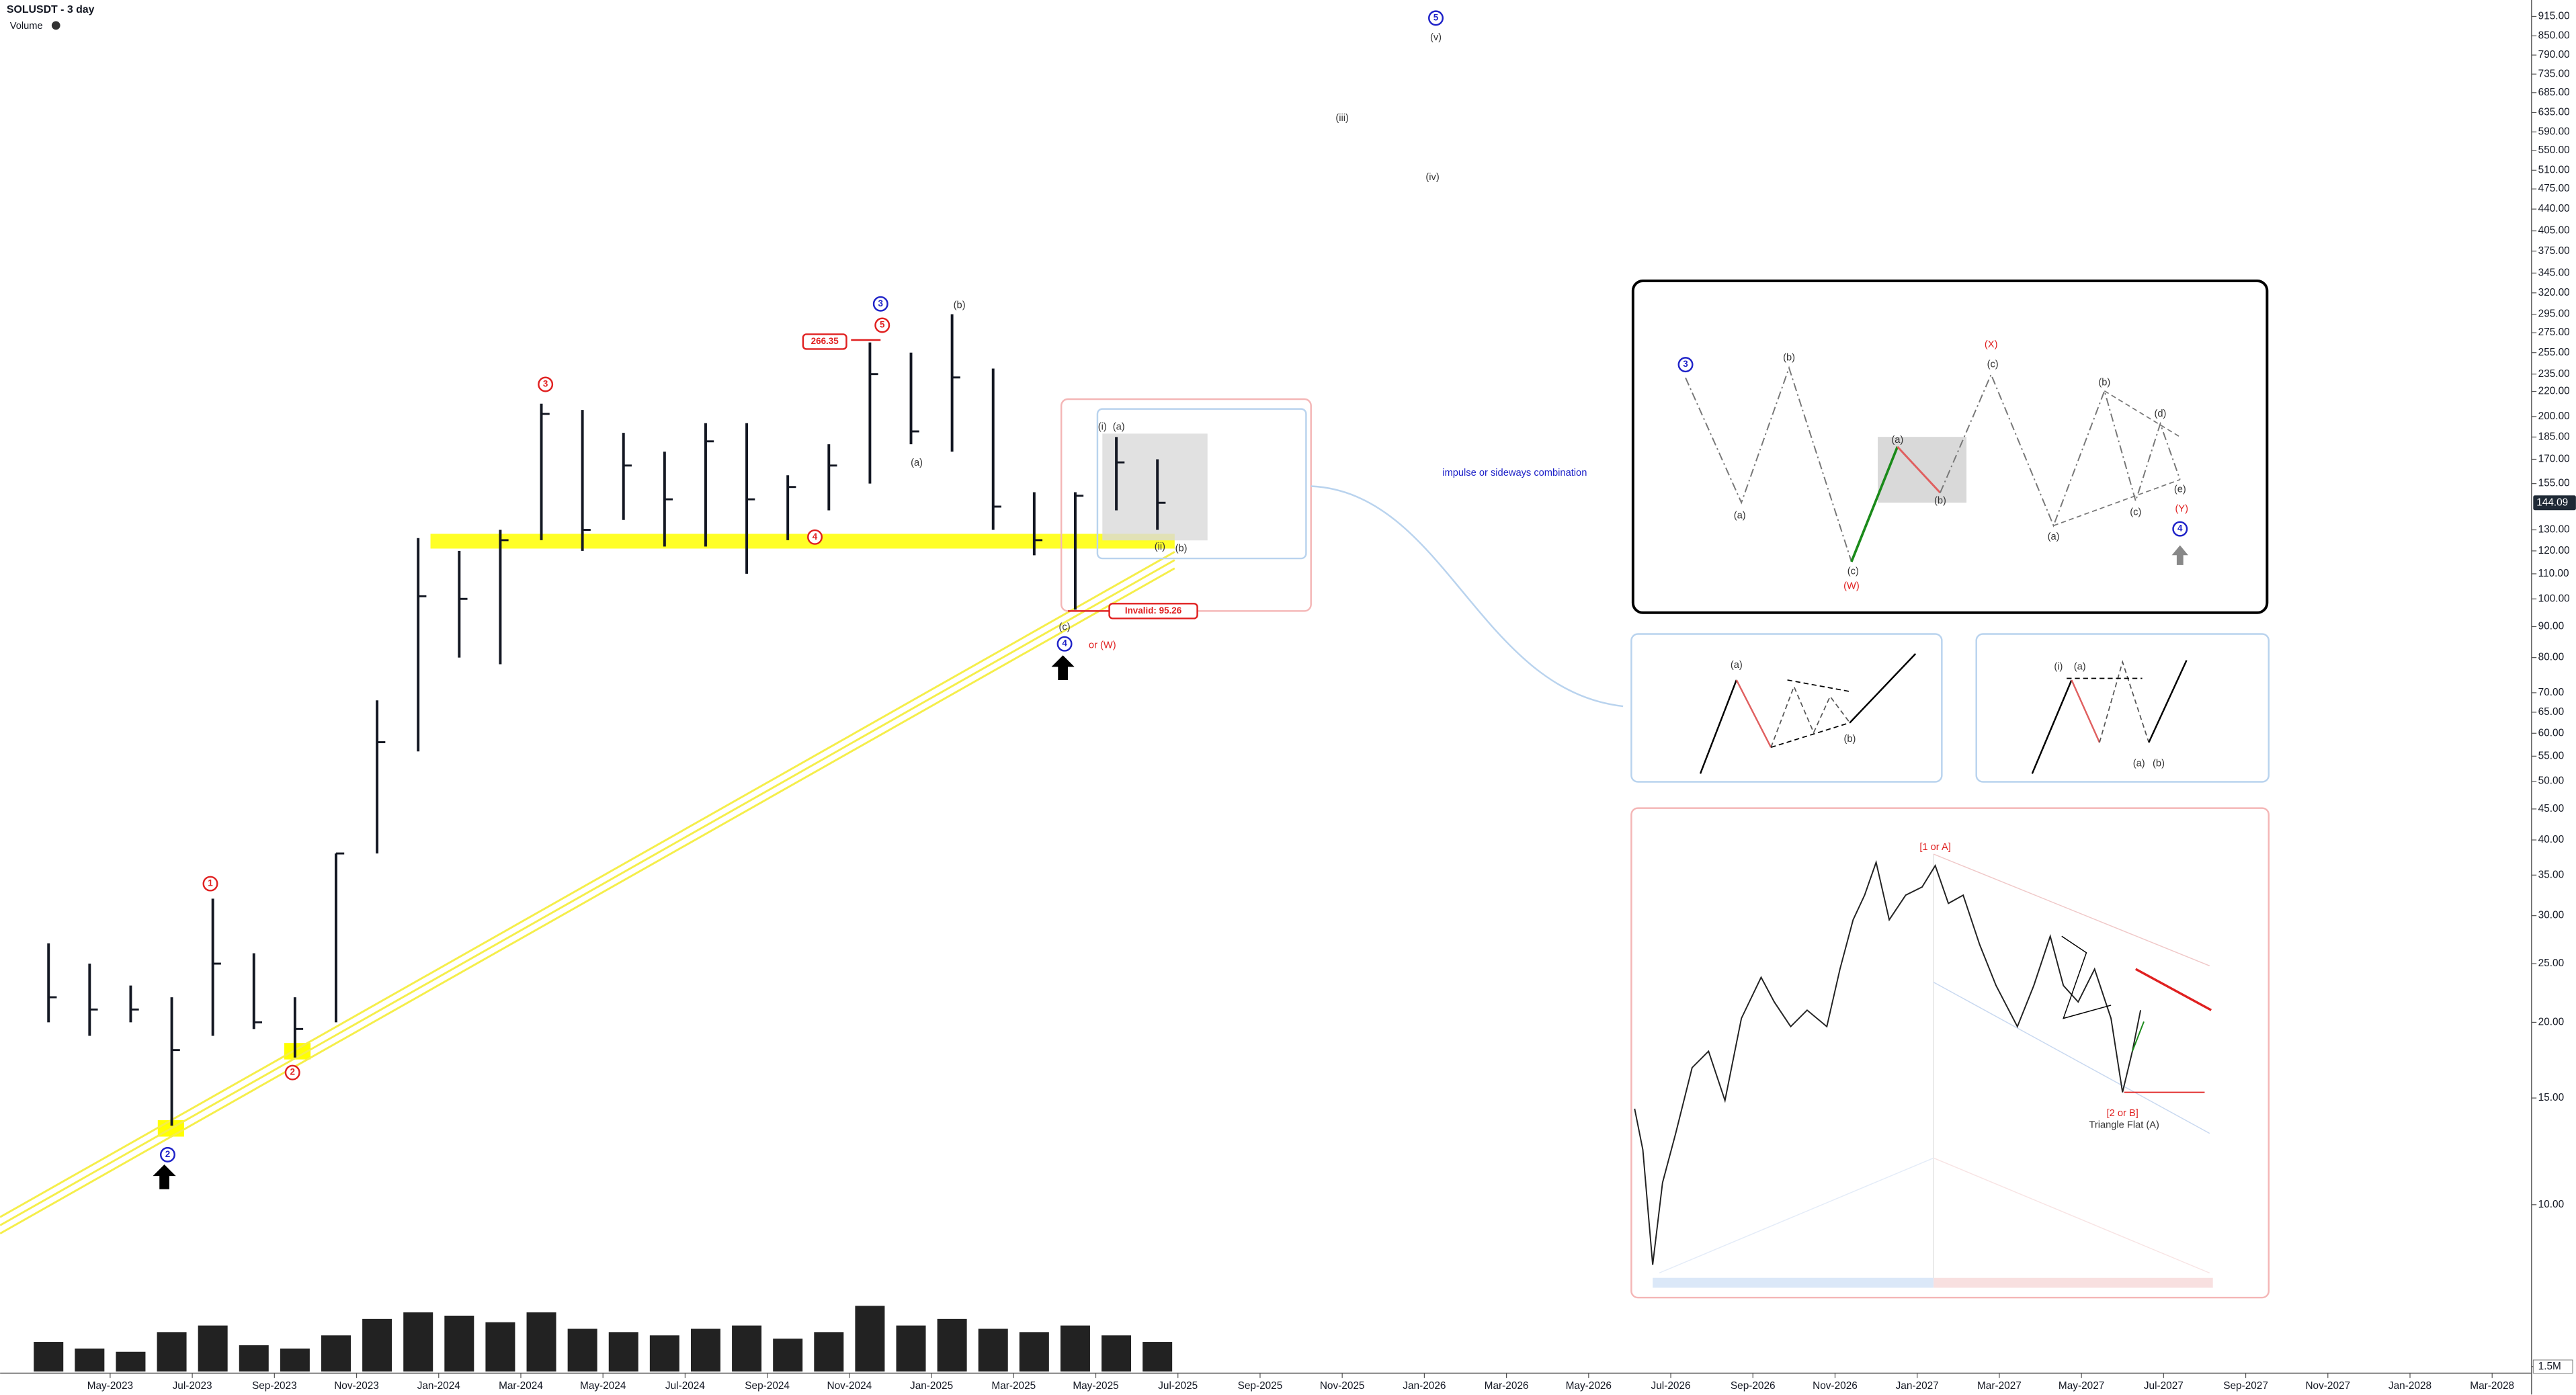 This screenshot has height=1395, width=2576. I want to click on volume-title: Volume, so click(26, 26).